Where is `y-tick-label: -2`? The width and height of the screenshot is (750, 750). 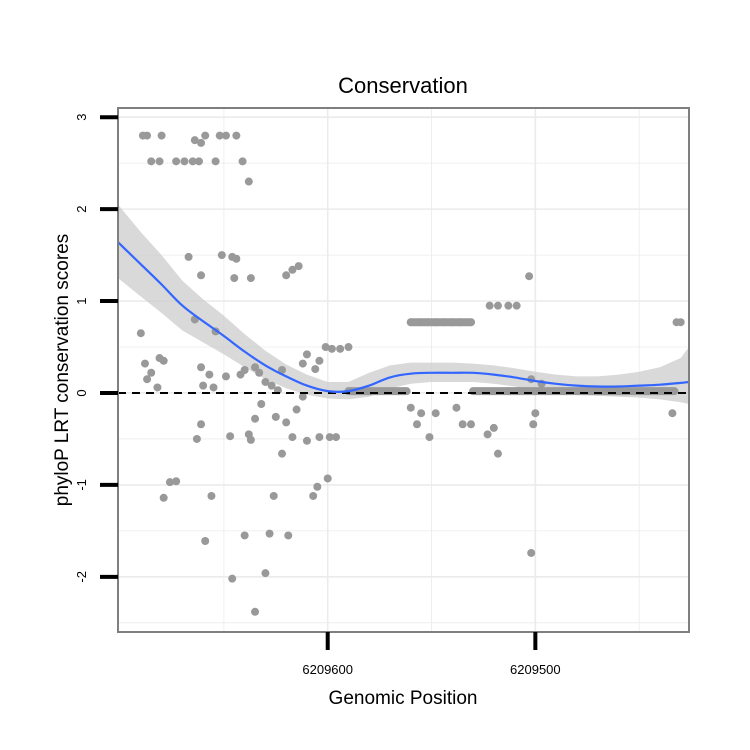
y-tick-label: -2 is located at coordinates (81, 577).